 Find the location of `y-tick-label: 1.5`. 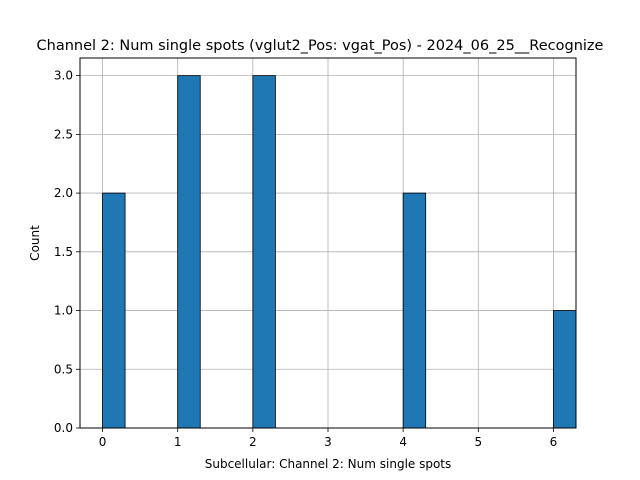

y-tick-label: 1.5 is located at coordinates (63, 252).